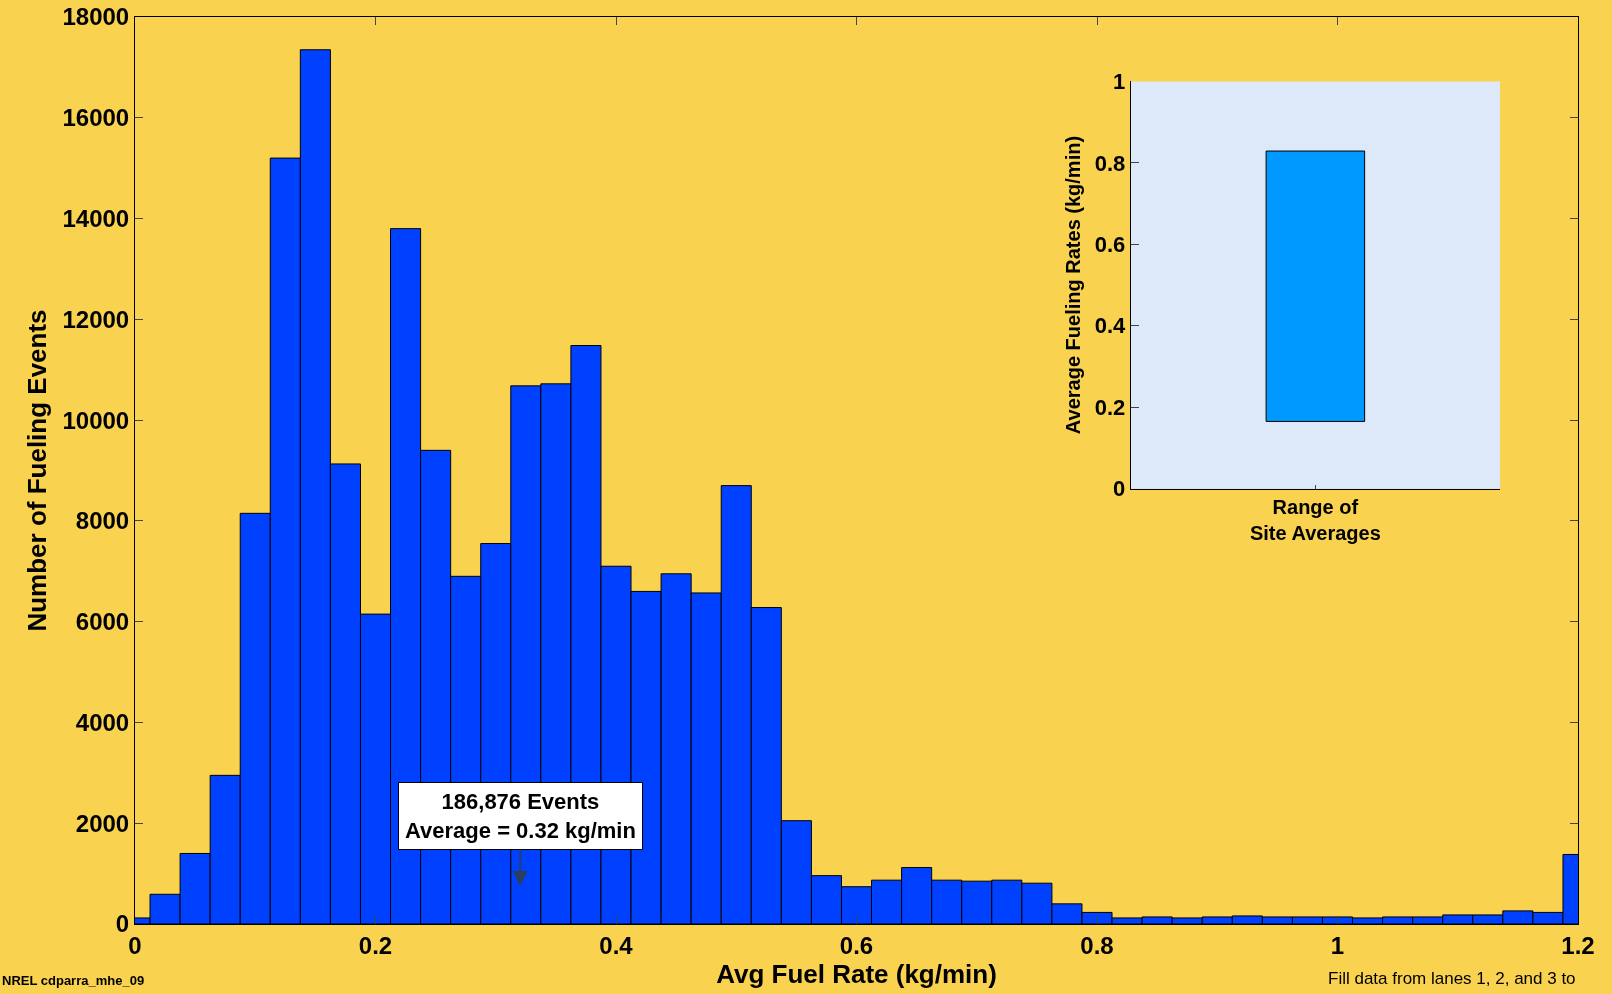  What do you see at coordinates (616, 945) in the screenshot?
I see `x-tick-label: 0.4` at bounding box center [616, 945].